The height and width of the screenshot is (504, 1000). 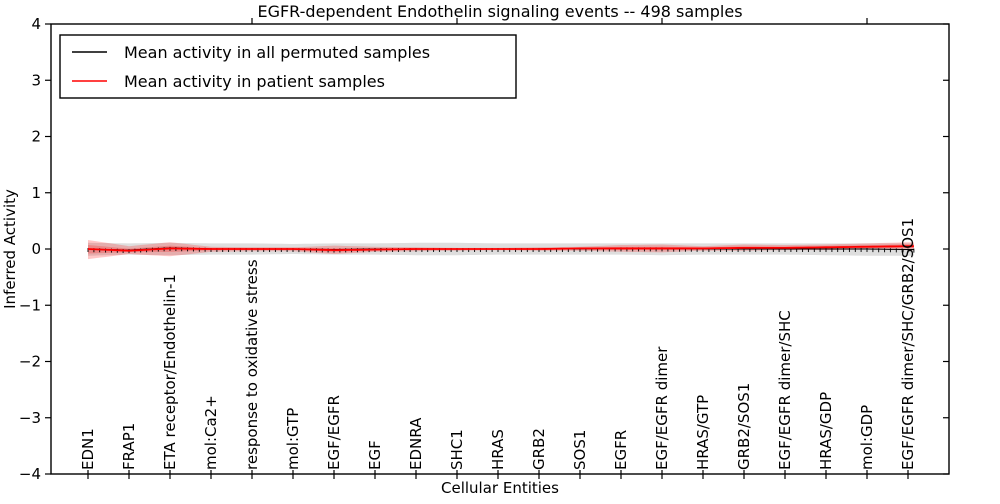 What do you see at coordinates (30, 474) in the screenshot?
I see `y-tick-label: −4` at bounding box center [30, 474].